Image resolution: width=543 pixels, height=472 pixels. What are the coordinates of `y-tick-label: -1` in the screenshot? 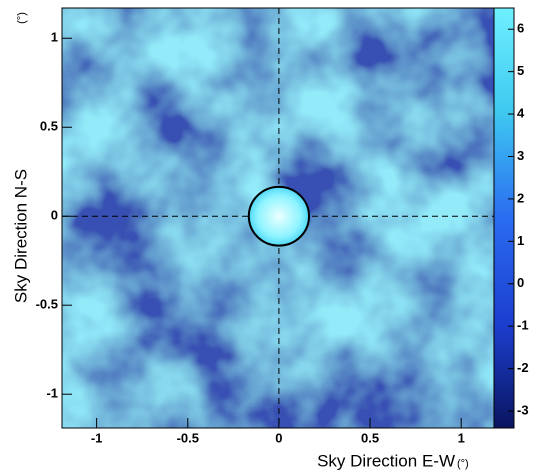 It's located at (52, 393).